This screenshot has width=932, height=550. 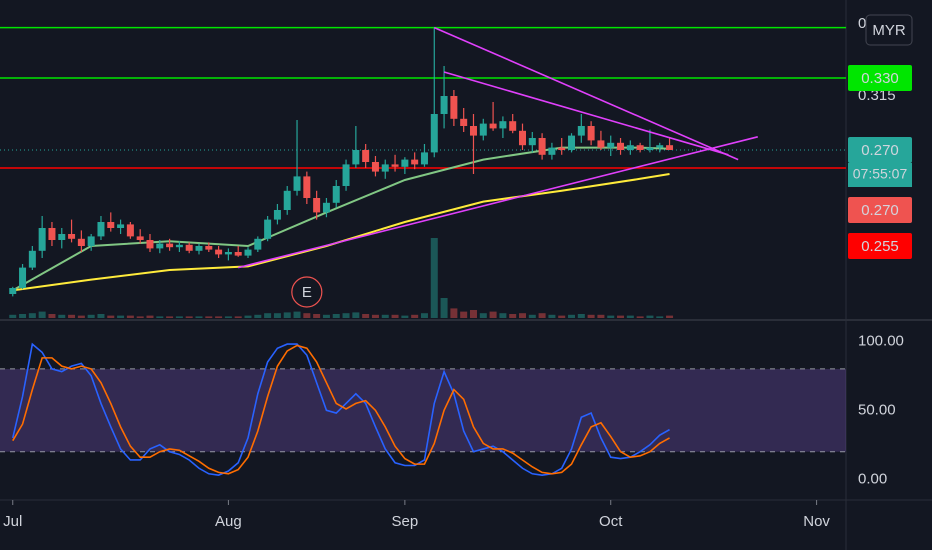 I want to click on price-badge-label: 0.270, so click(x=880, y=210).